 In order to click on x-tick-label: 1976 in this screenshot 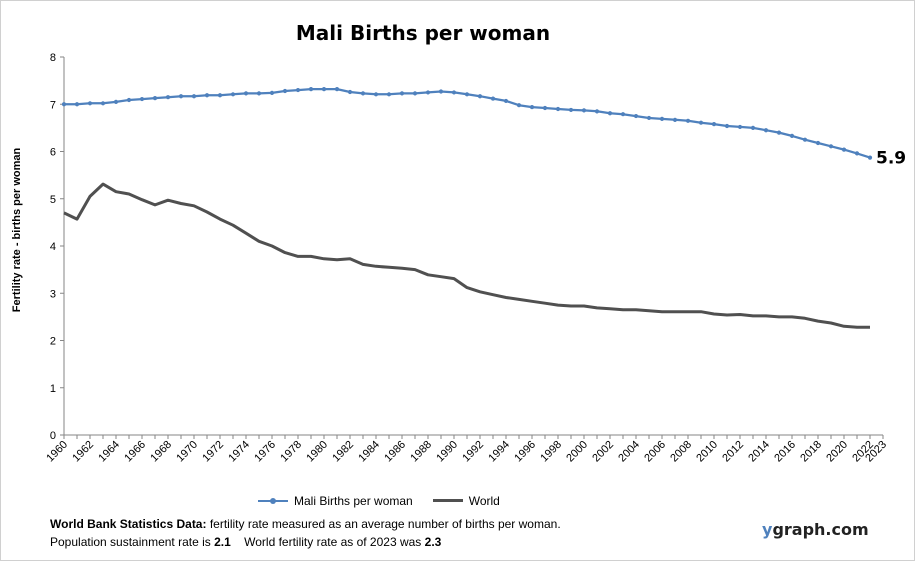, I will do `click(265, 452)`.